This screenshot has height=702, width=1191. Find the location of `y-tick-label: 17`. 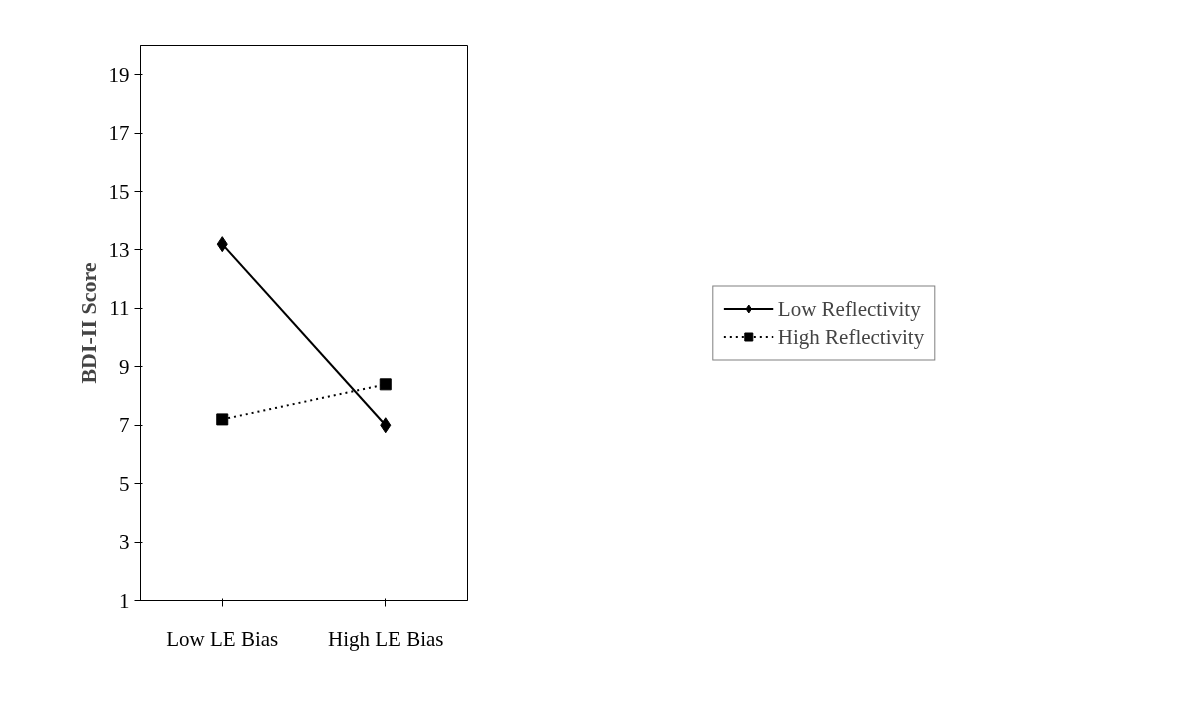

y-tick-label: 17 is located at coordinates (119, 133).